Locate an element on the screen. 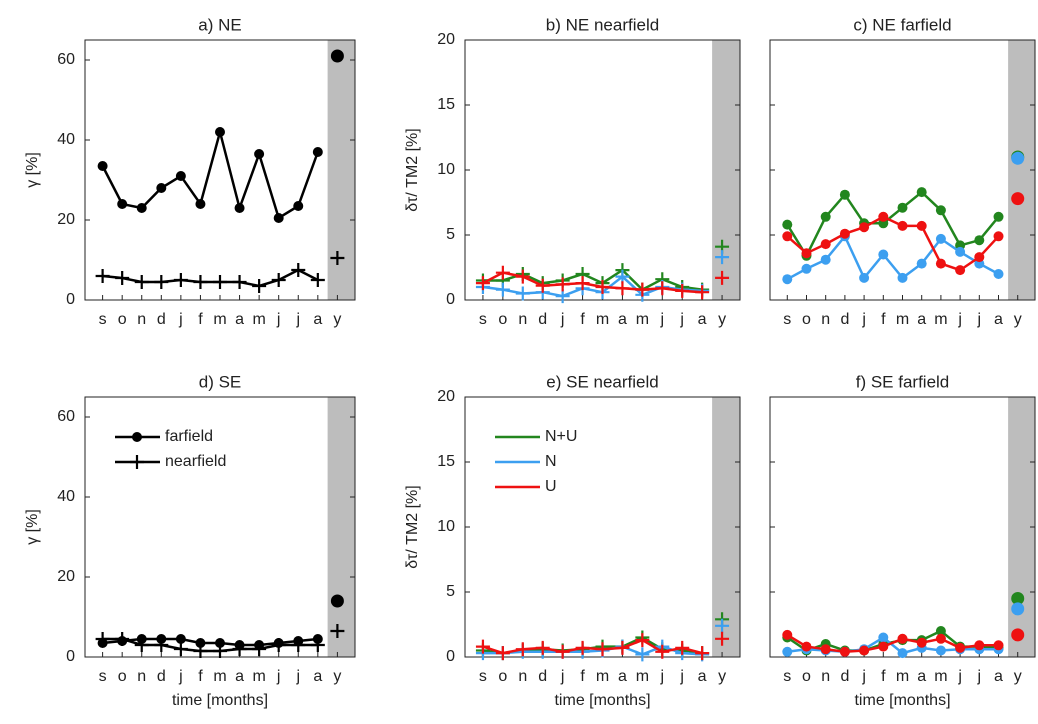  y-tick-label: 10 is located at coordinates (446, 526).